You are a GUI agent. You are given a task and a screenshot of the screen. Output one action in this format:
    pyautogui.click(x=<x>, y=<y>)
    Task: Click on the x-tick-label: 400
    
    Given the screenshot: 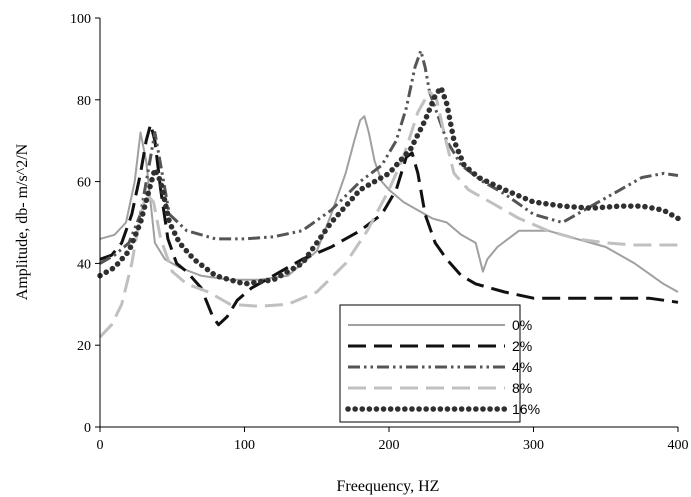 What is the action you would take?
    pyautogui.click(x=678, y=445)
    